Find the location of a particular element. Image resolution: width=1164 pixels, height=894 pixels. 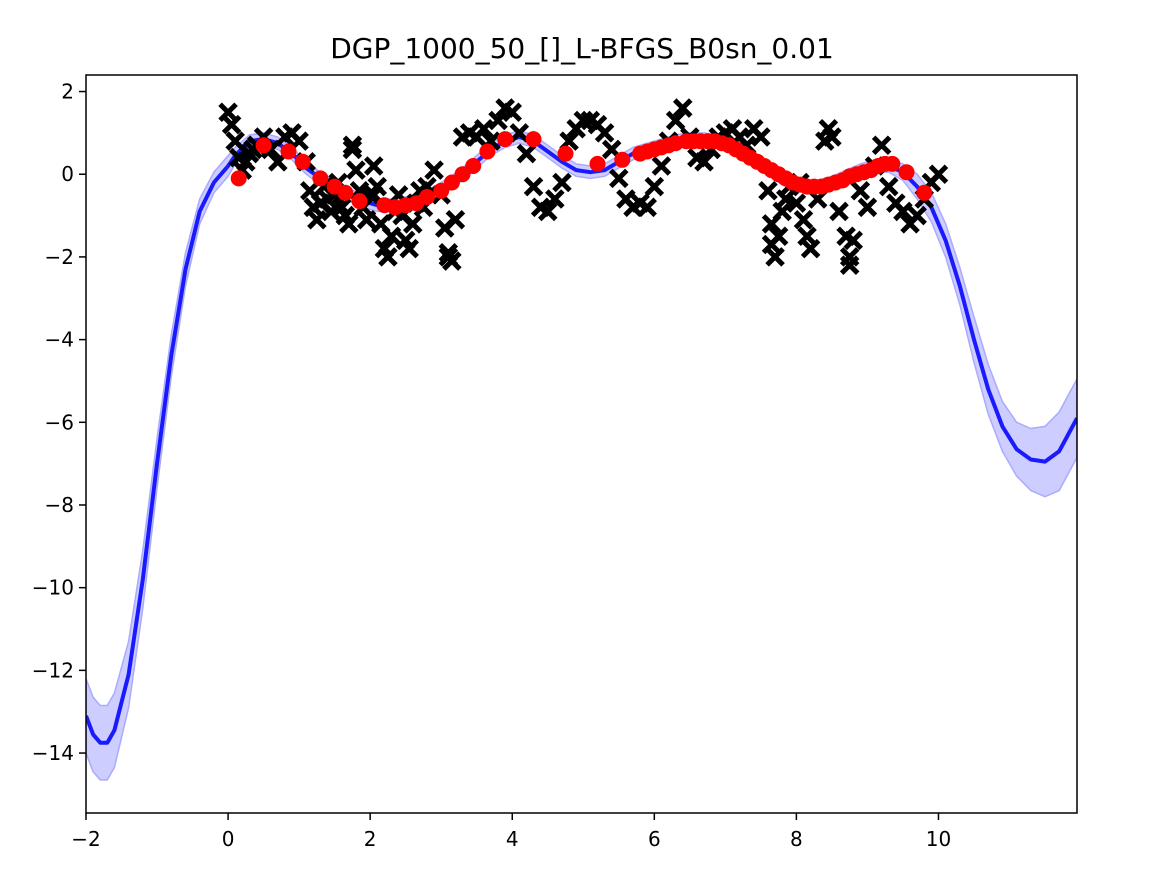

y-tick-label: 0 is located at coordinates (67, 174).